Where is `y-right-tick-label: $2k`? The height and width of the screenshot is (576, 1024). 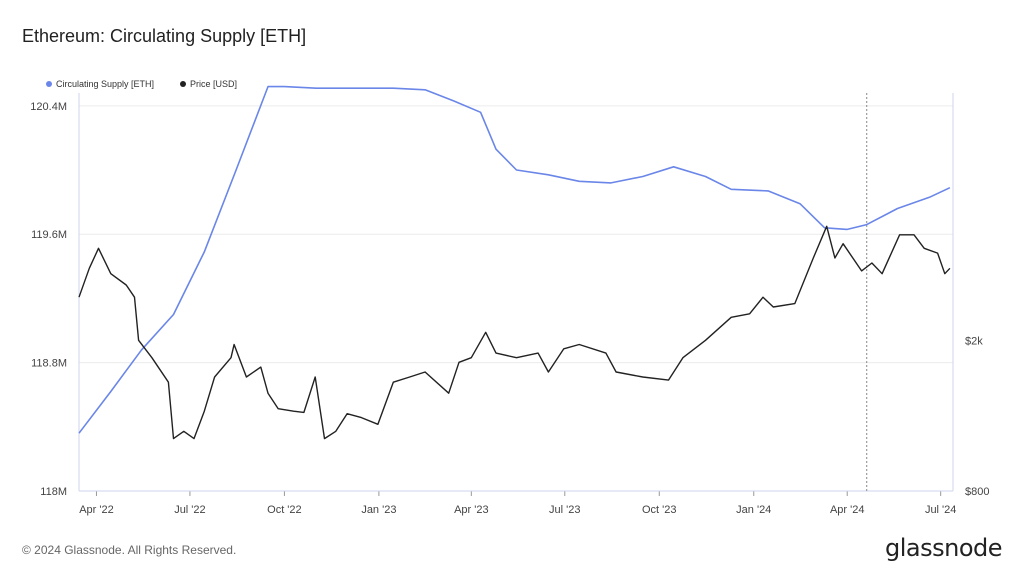 y-right-tick-label: $2k is located at coordinates (974, 341).